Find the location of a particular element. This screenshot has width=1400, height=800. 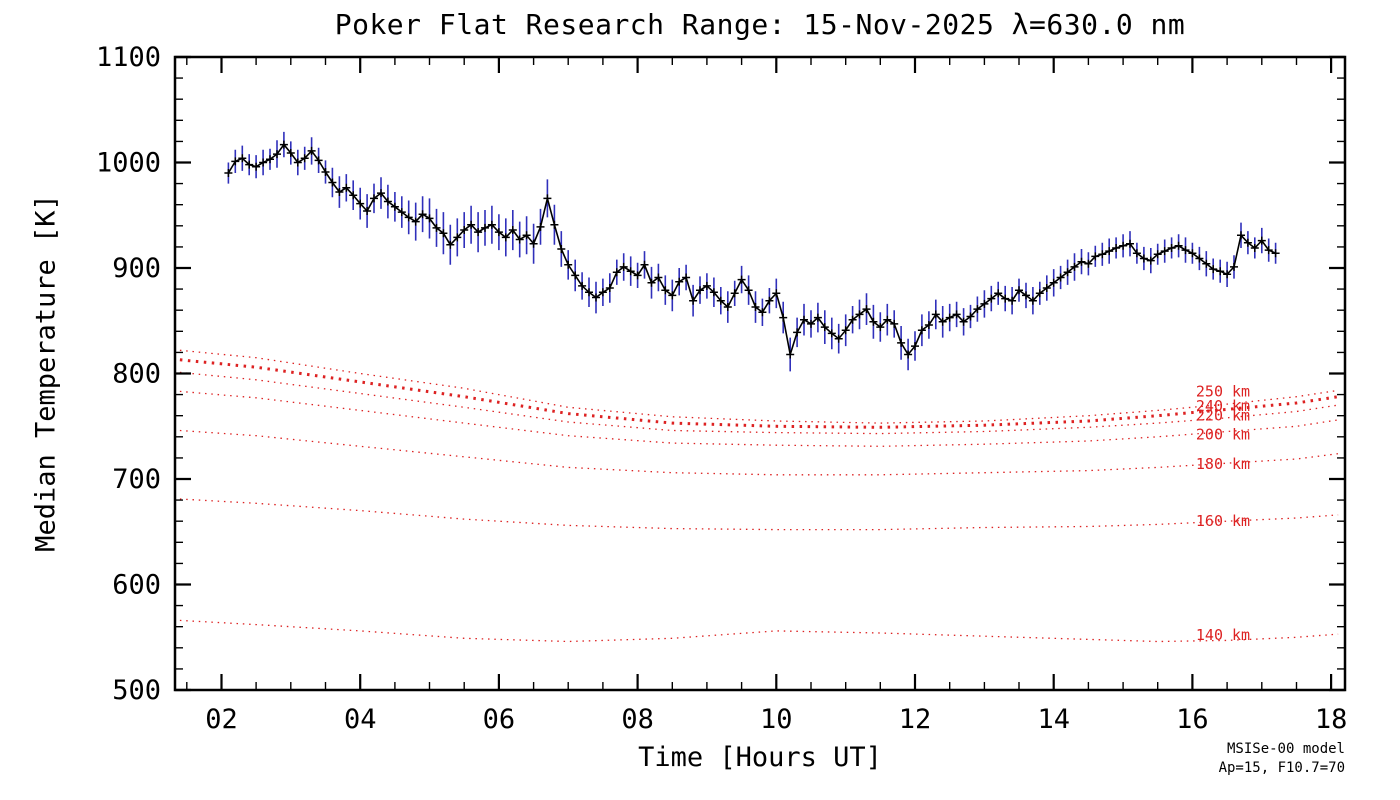

x-tick-label: 16 is located at coordinates (1192, 719).